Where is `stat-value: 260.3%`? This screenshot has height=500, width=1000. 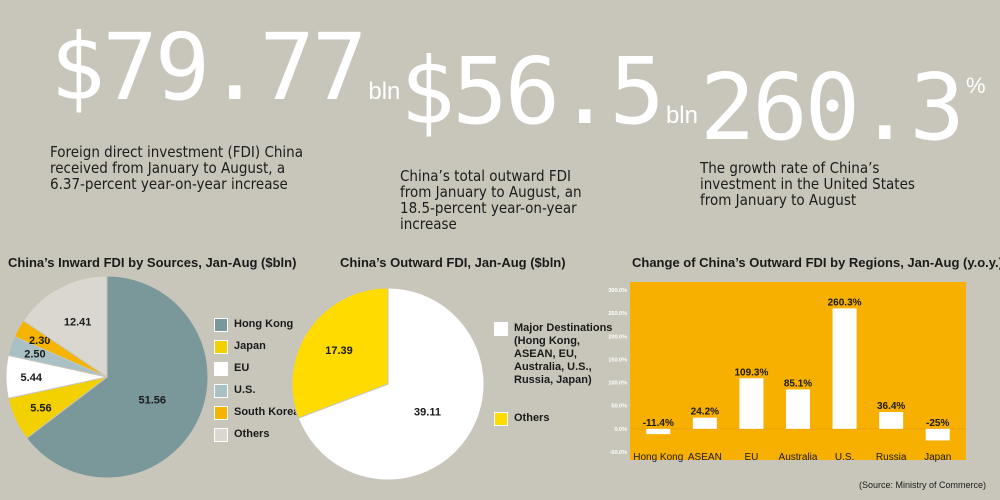 stat-value: 260.3% is located at coordinates (843, 107).